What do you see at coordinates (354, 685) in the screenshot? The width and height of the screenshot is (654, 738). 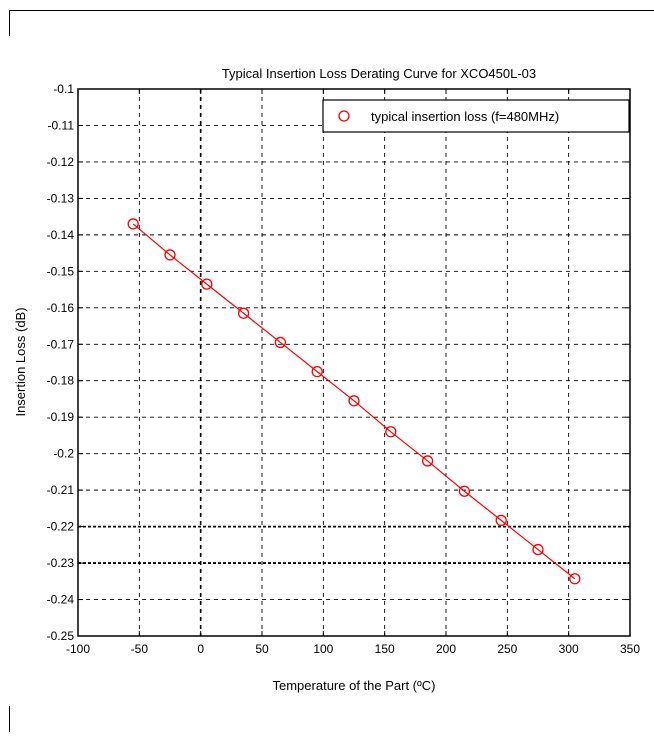 I see `x-axis-label: Temperature of the Part (ºC)` at bounding box center [354, 685].